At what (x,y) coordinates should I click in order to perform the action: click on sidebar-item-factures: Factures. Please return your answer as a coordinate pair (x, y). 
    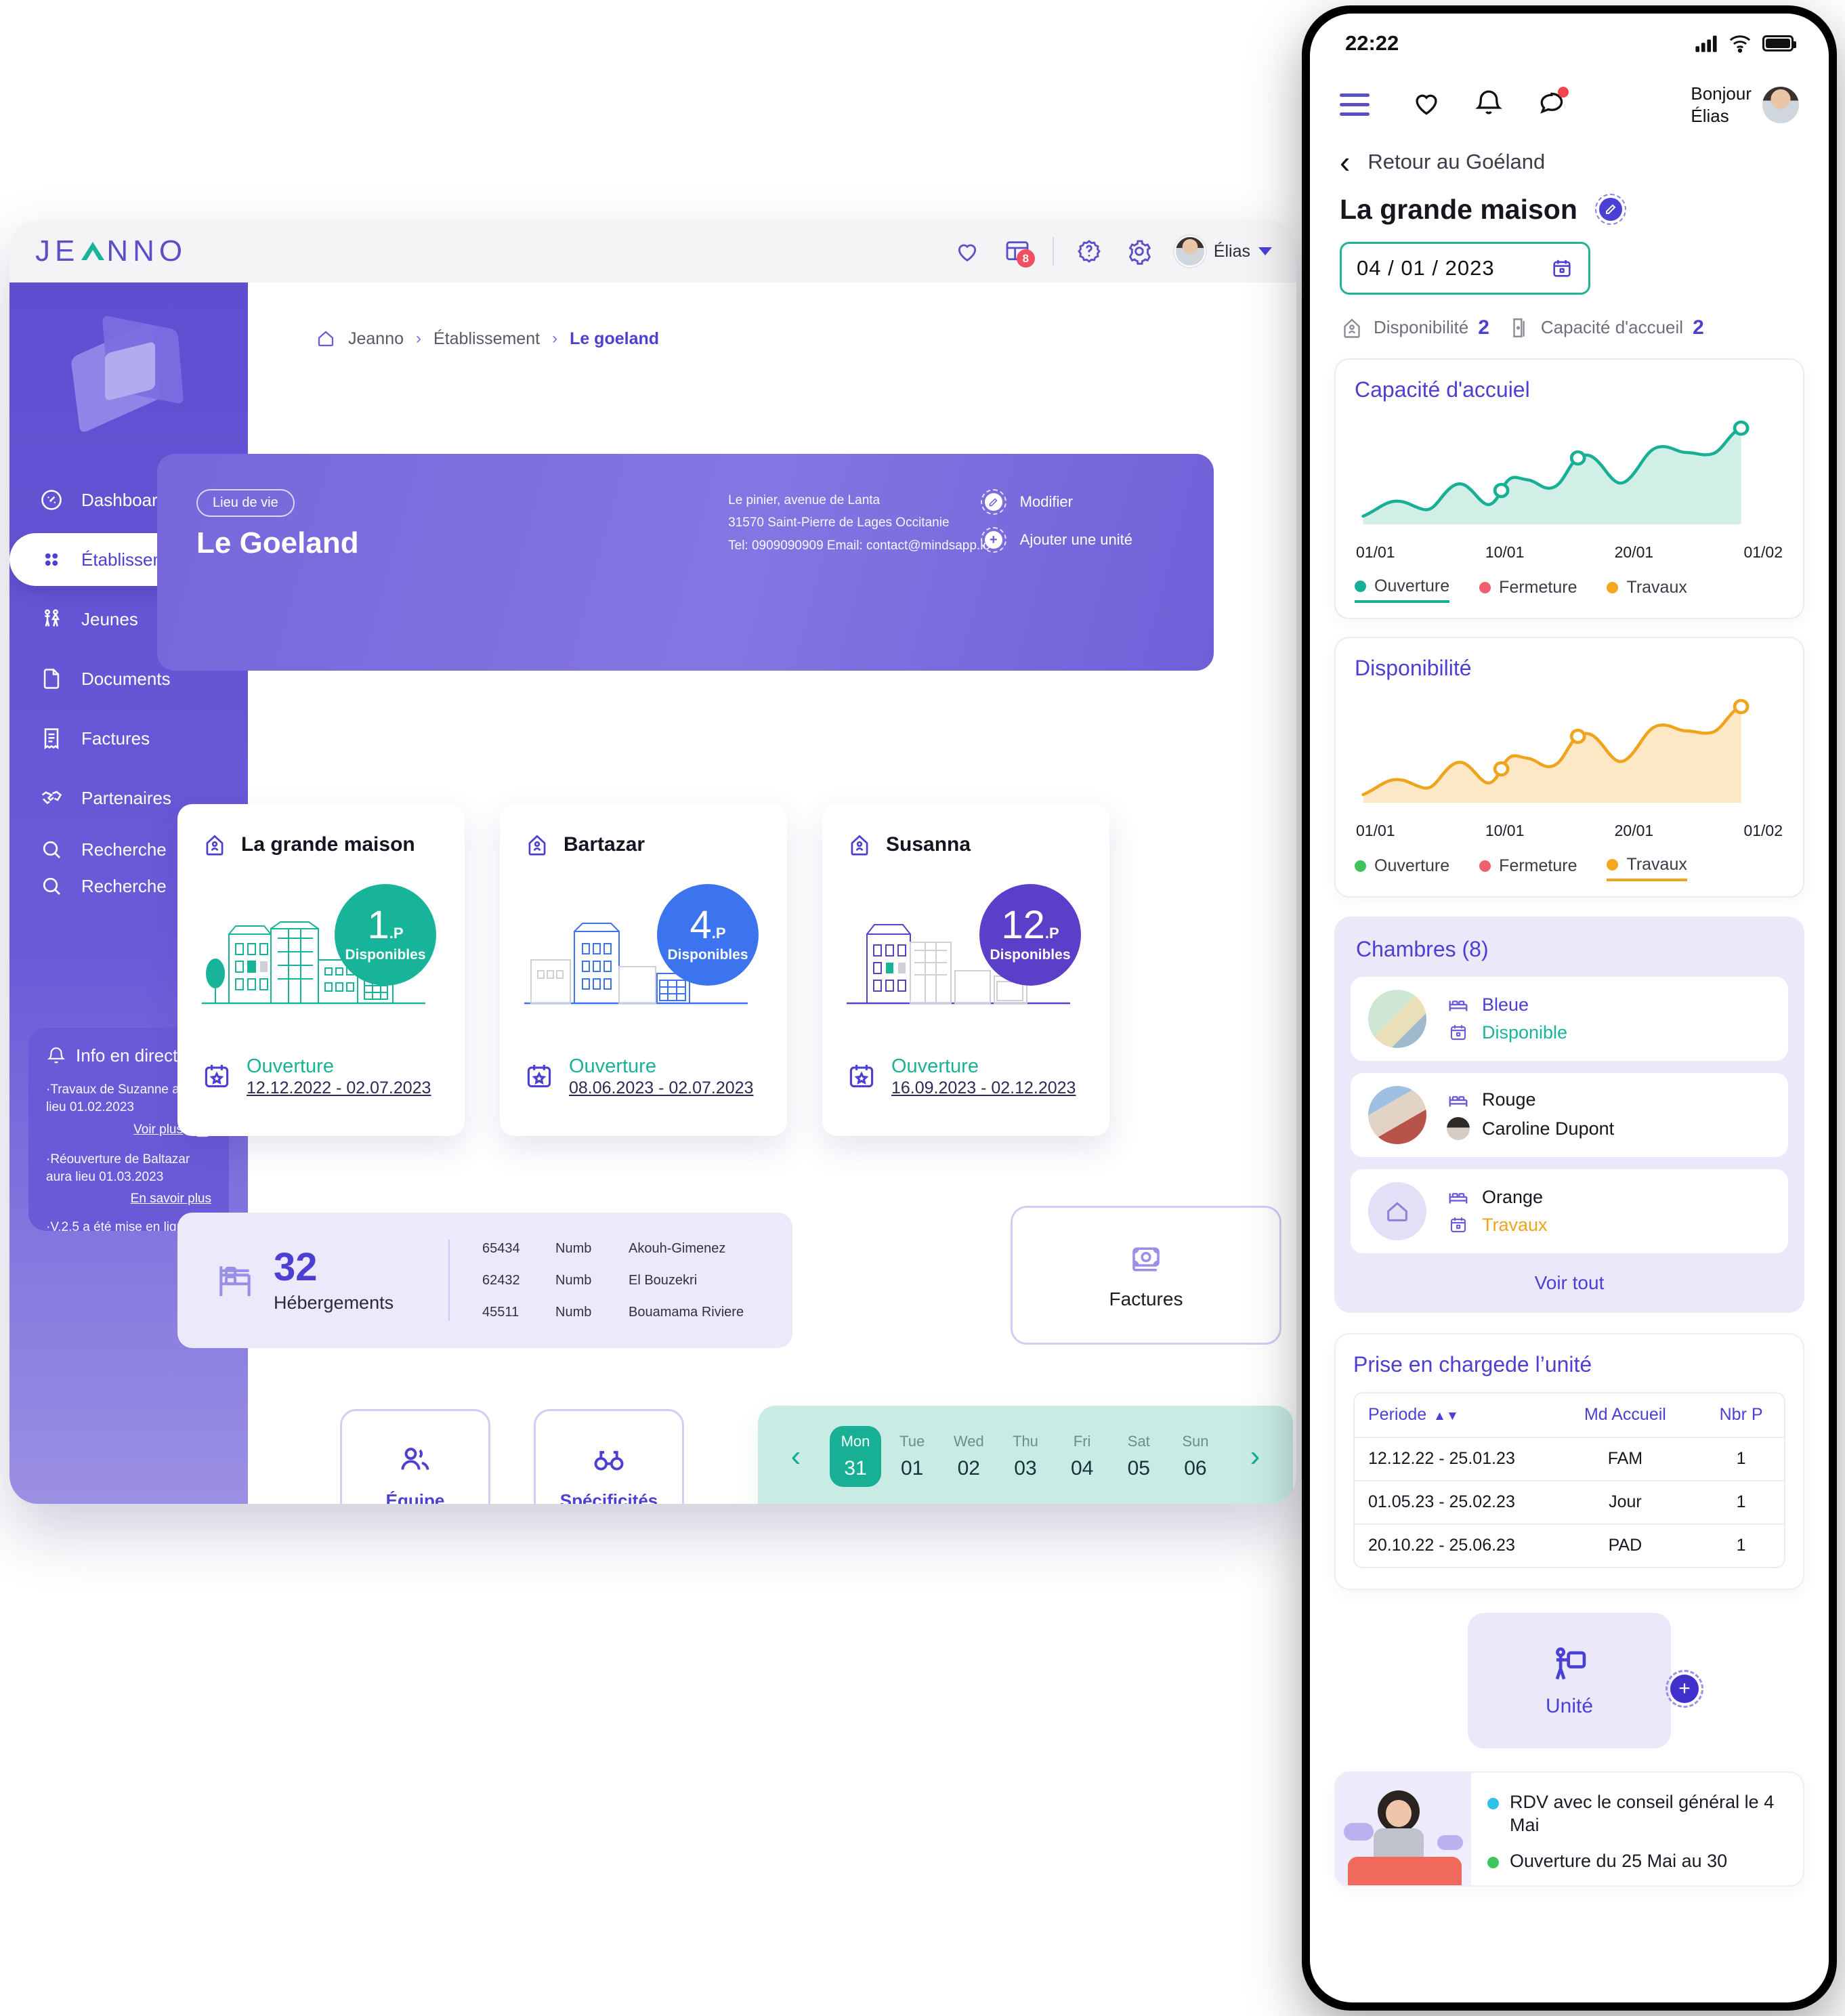
    Looking at the image, I should click on (128, 738).